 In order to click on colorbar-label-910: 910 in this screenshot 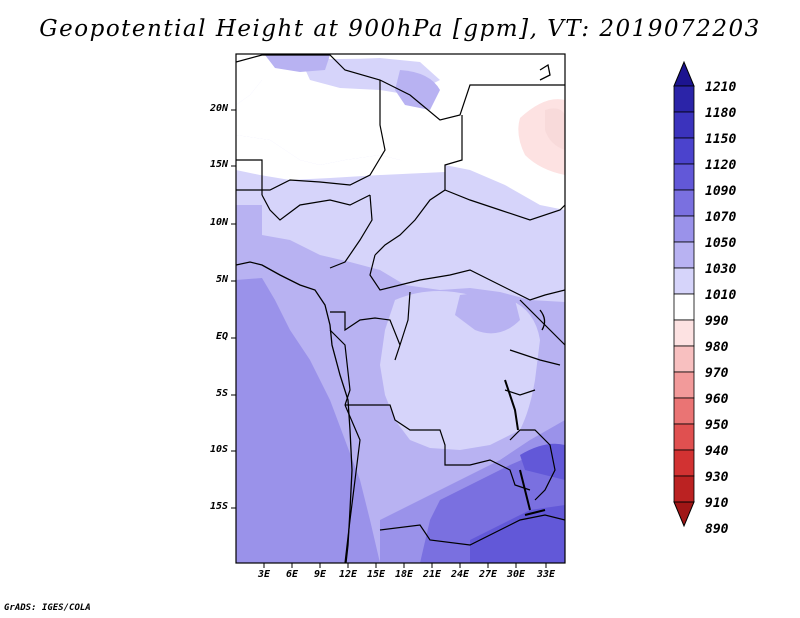, I will do `click(717, 503)`.